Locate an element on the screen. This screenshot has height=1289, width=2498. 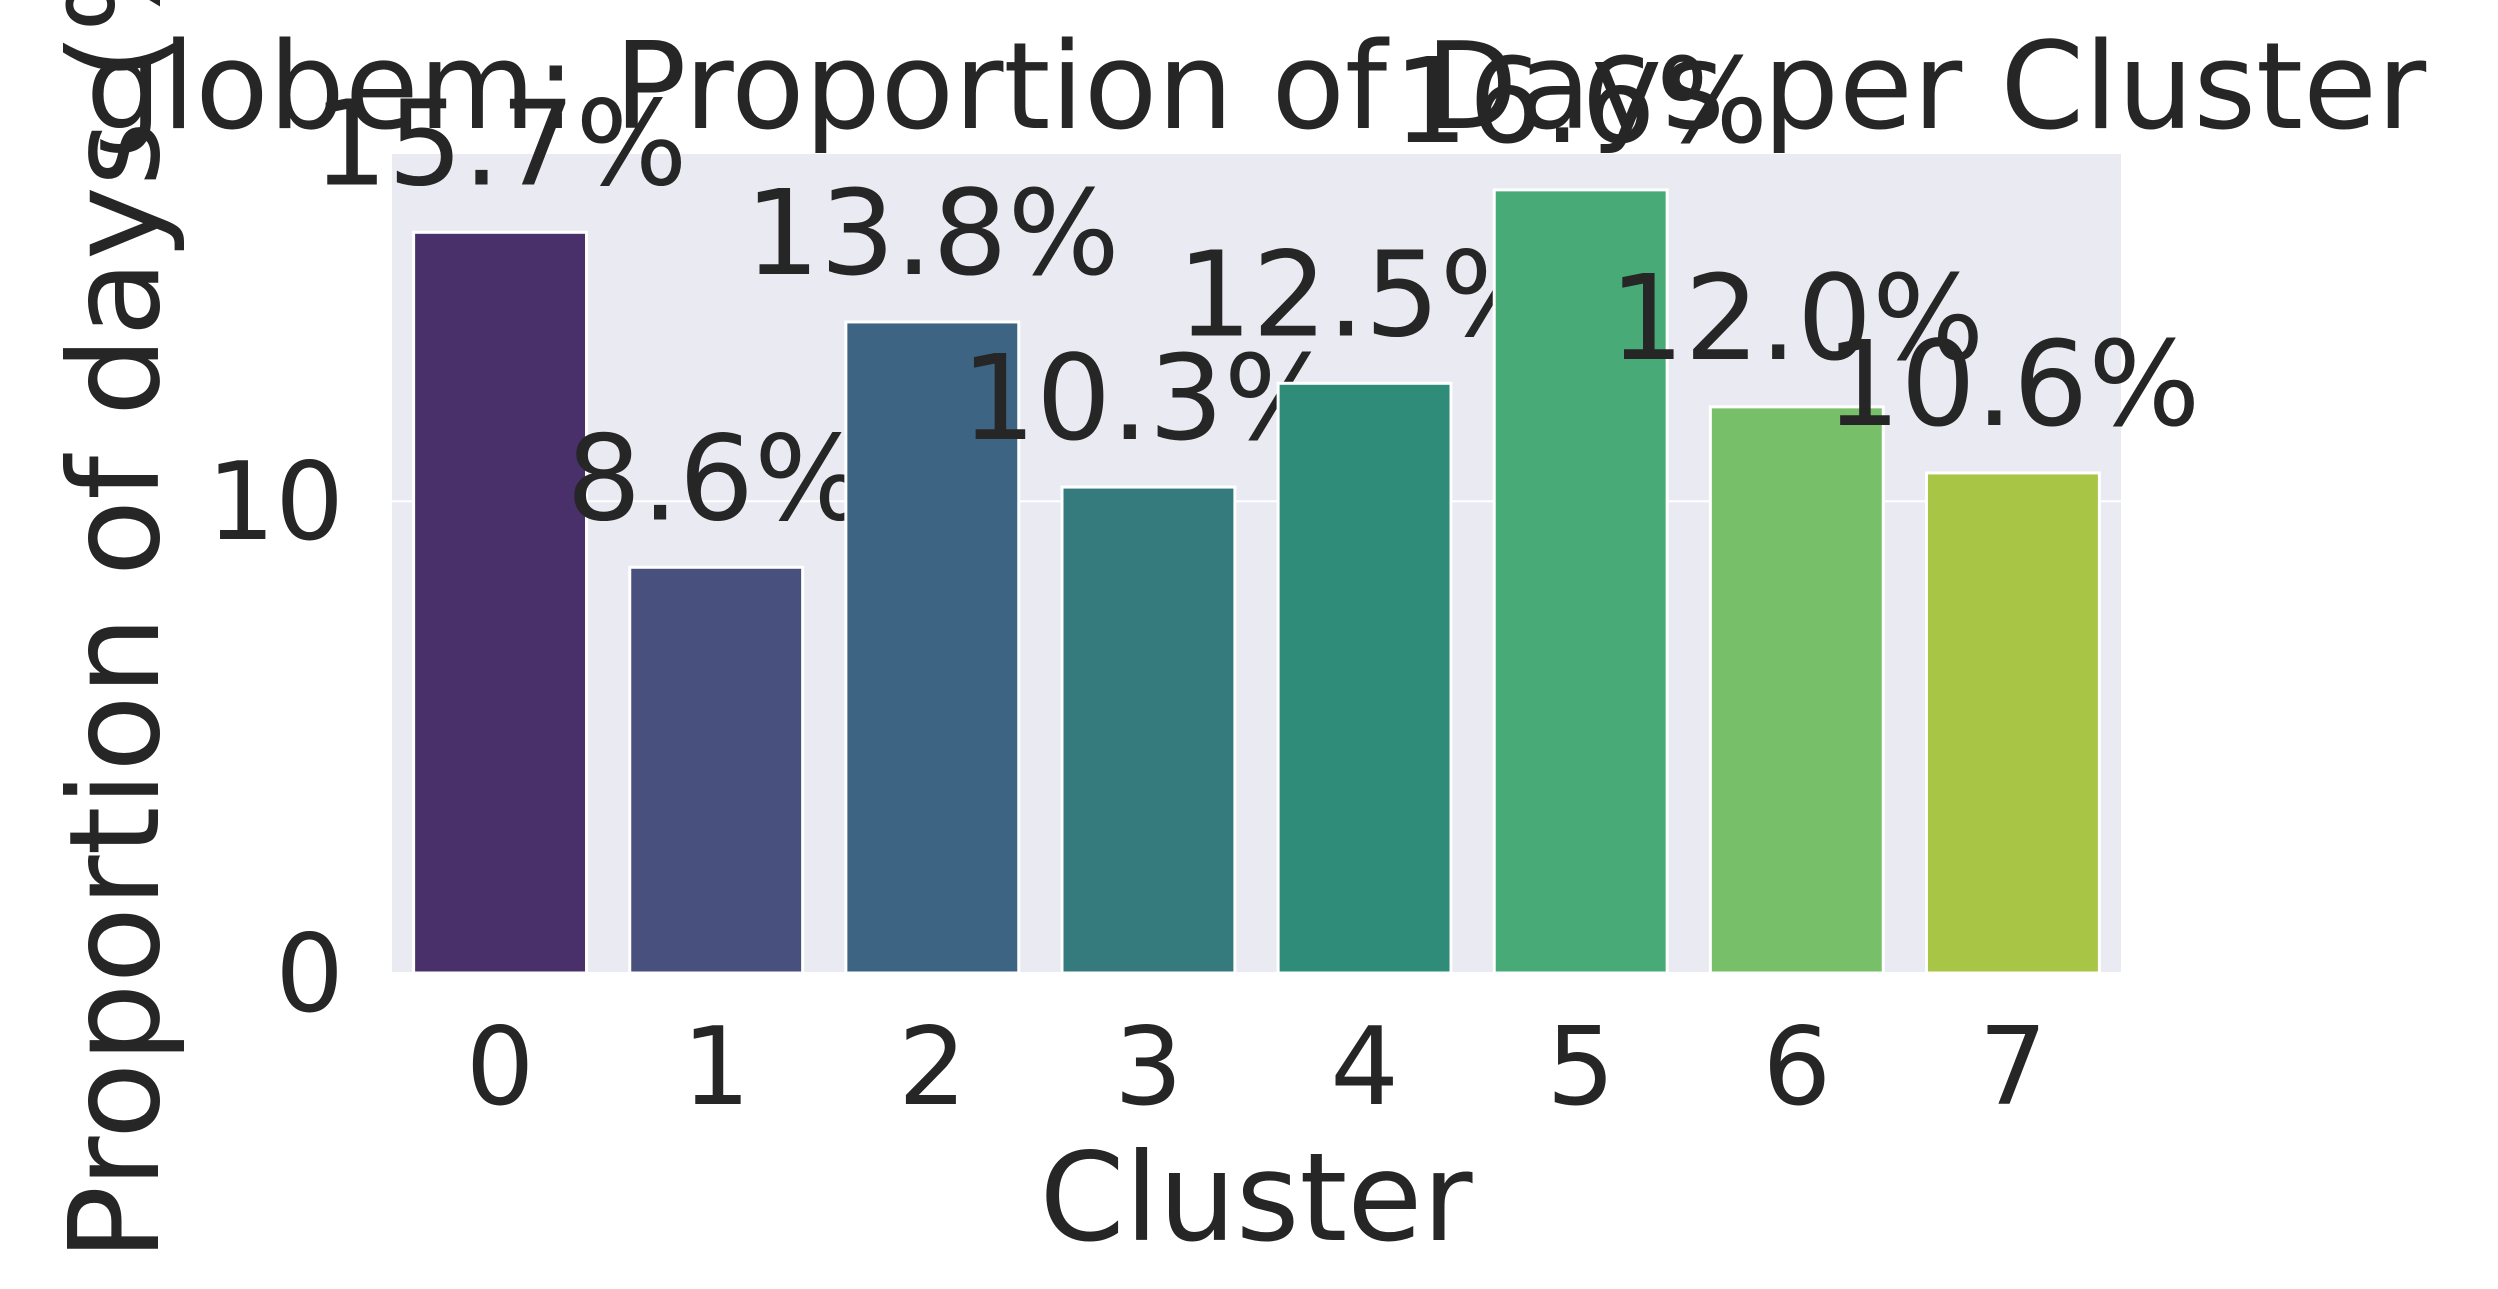
x-tick-label: 0 is located at coordinates (500, 1067).